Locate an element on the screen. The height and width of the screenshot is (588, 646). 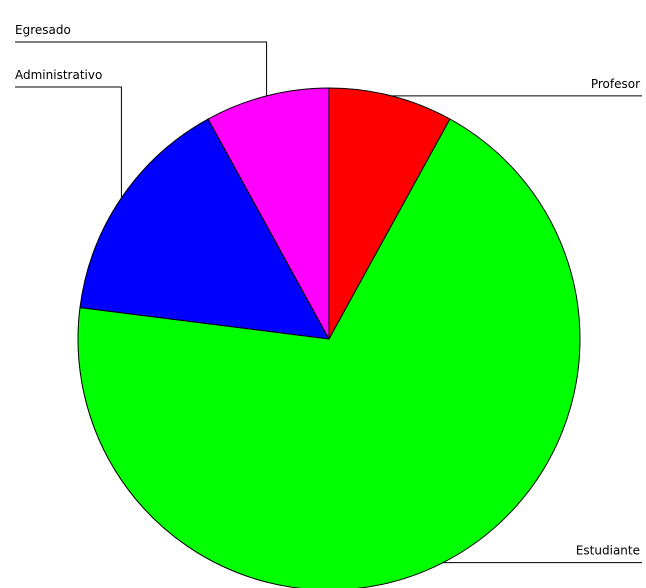
slice-label: Profesor is located at coordinates (615, 84).